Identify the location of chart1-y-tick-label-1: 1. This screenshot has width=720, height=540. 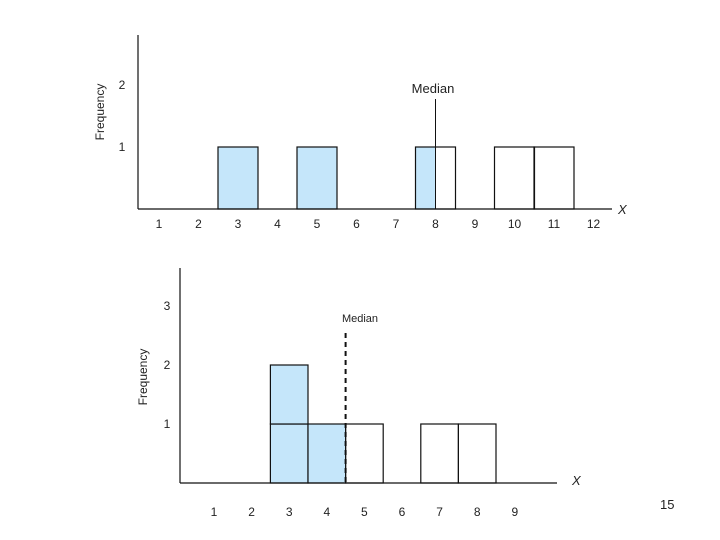
(122, 147).